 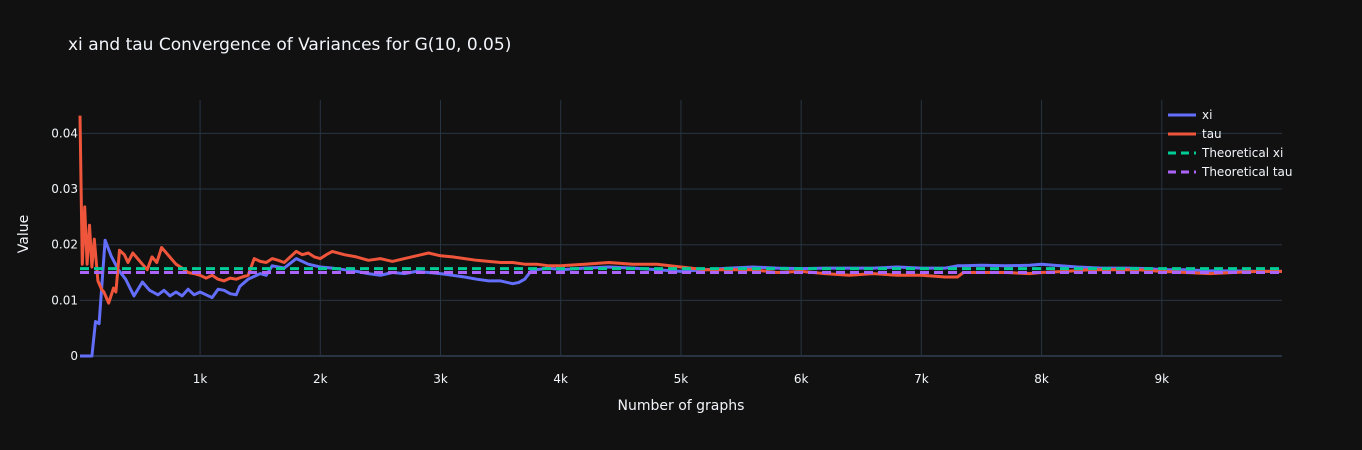 I want to click on x-tick-label: 3k, so click(x=440, y=379).